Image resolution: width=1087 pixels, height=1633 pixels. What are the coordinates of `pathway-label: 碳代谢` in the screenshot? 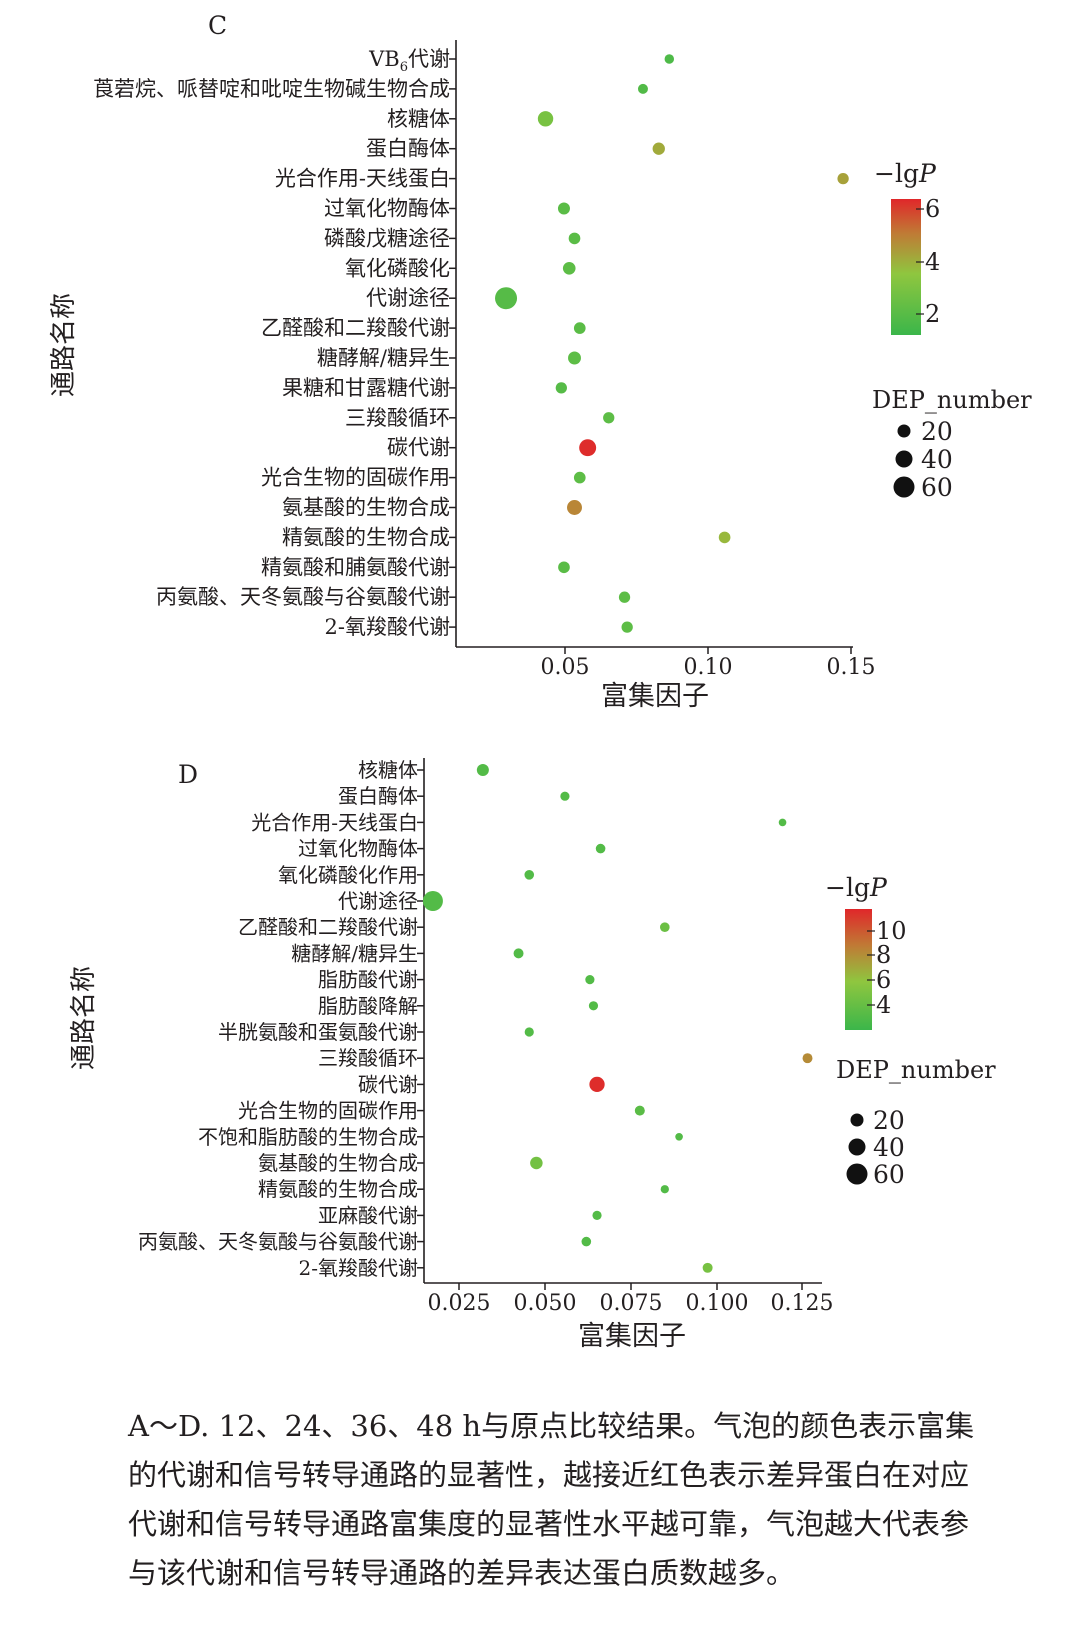 It's located at (388, 1084).